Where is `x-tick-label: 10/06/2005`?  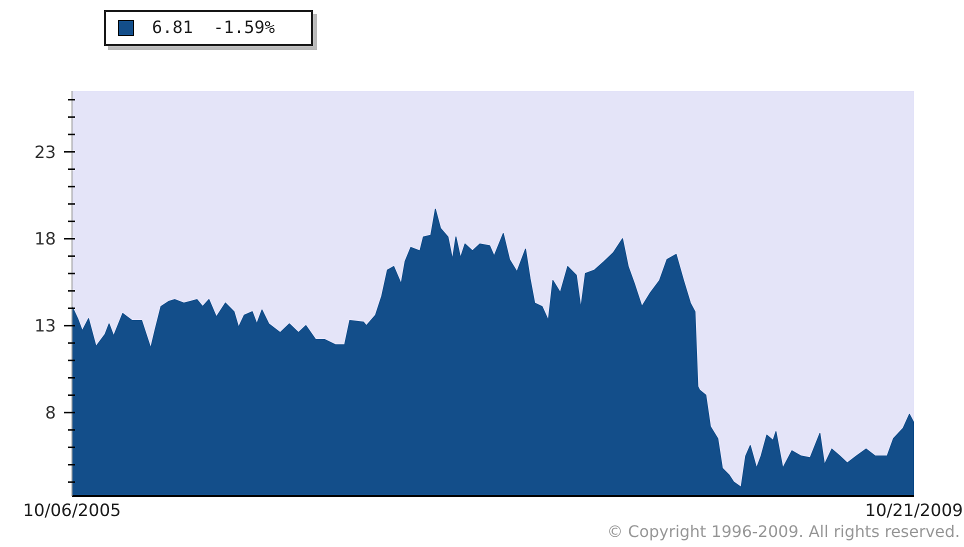 x-tick-label: 10/06/2005 is located at coordinates (72, 511).